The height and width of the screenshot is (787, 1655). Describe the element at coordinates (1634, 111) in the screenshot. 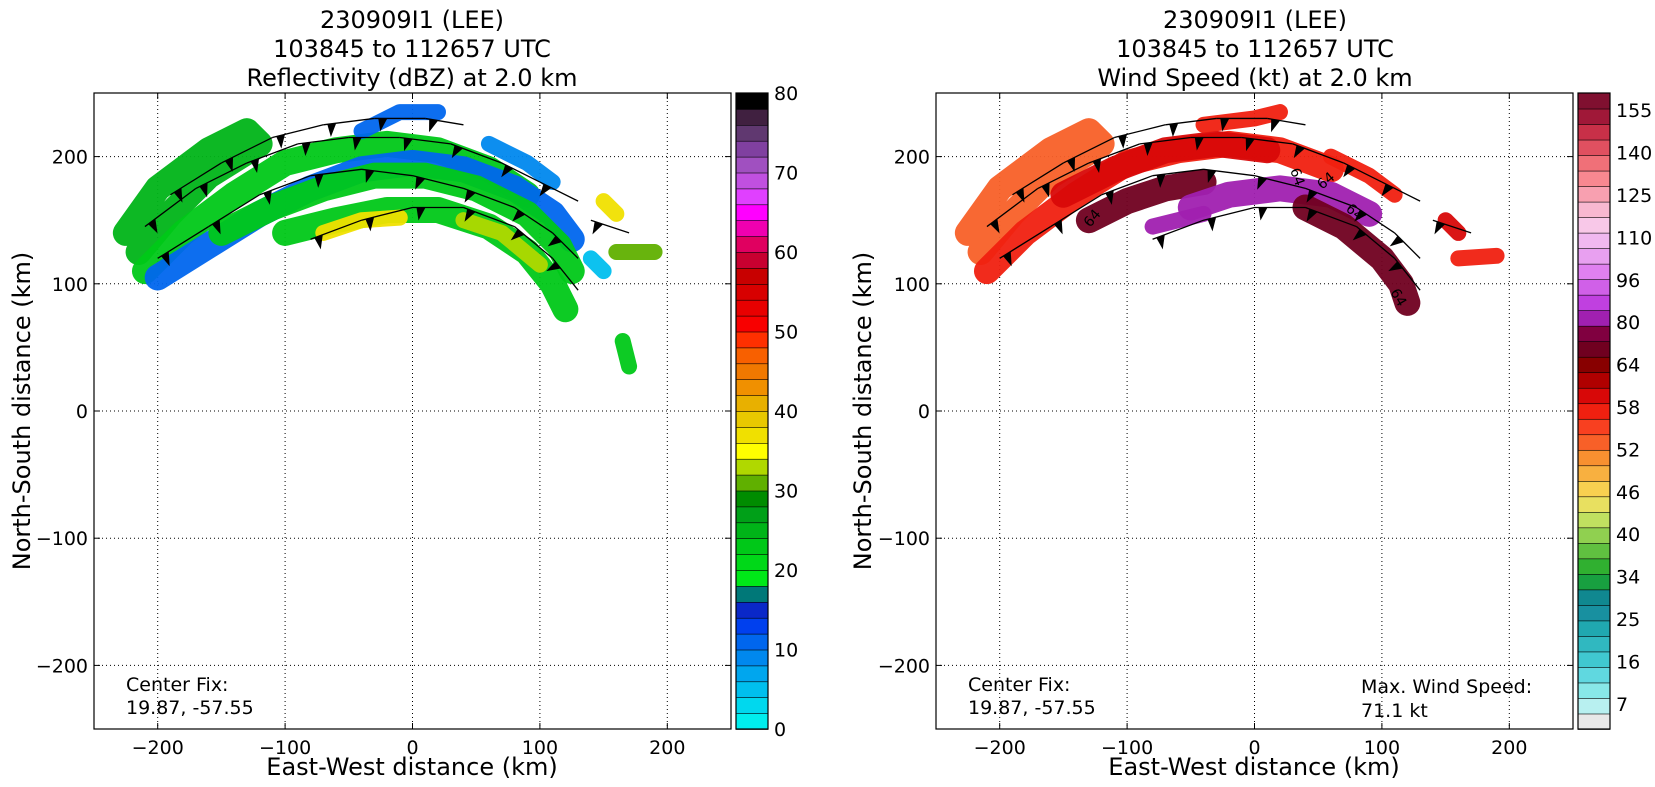

I see `colorbar-tick-label: 155` at that location.